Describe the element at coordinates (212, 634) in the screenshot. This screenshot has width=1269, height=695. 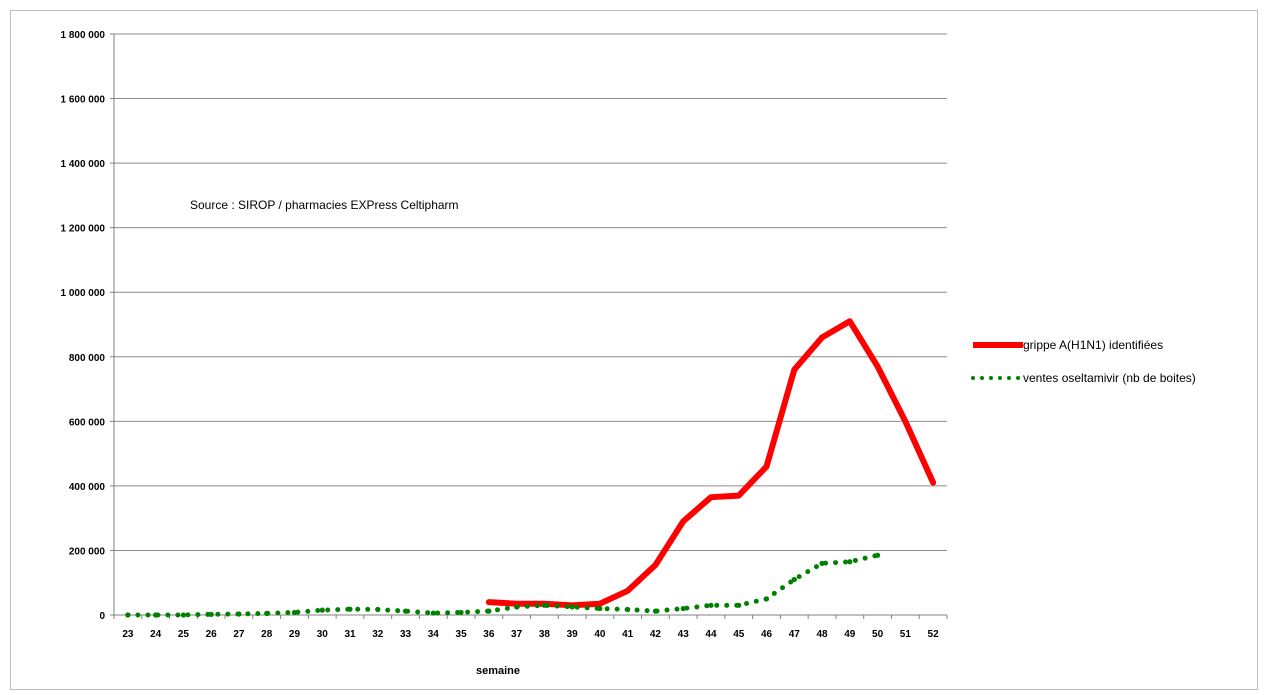
I see `x-tick-label: 26` at that location.